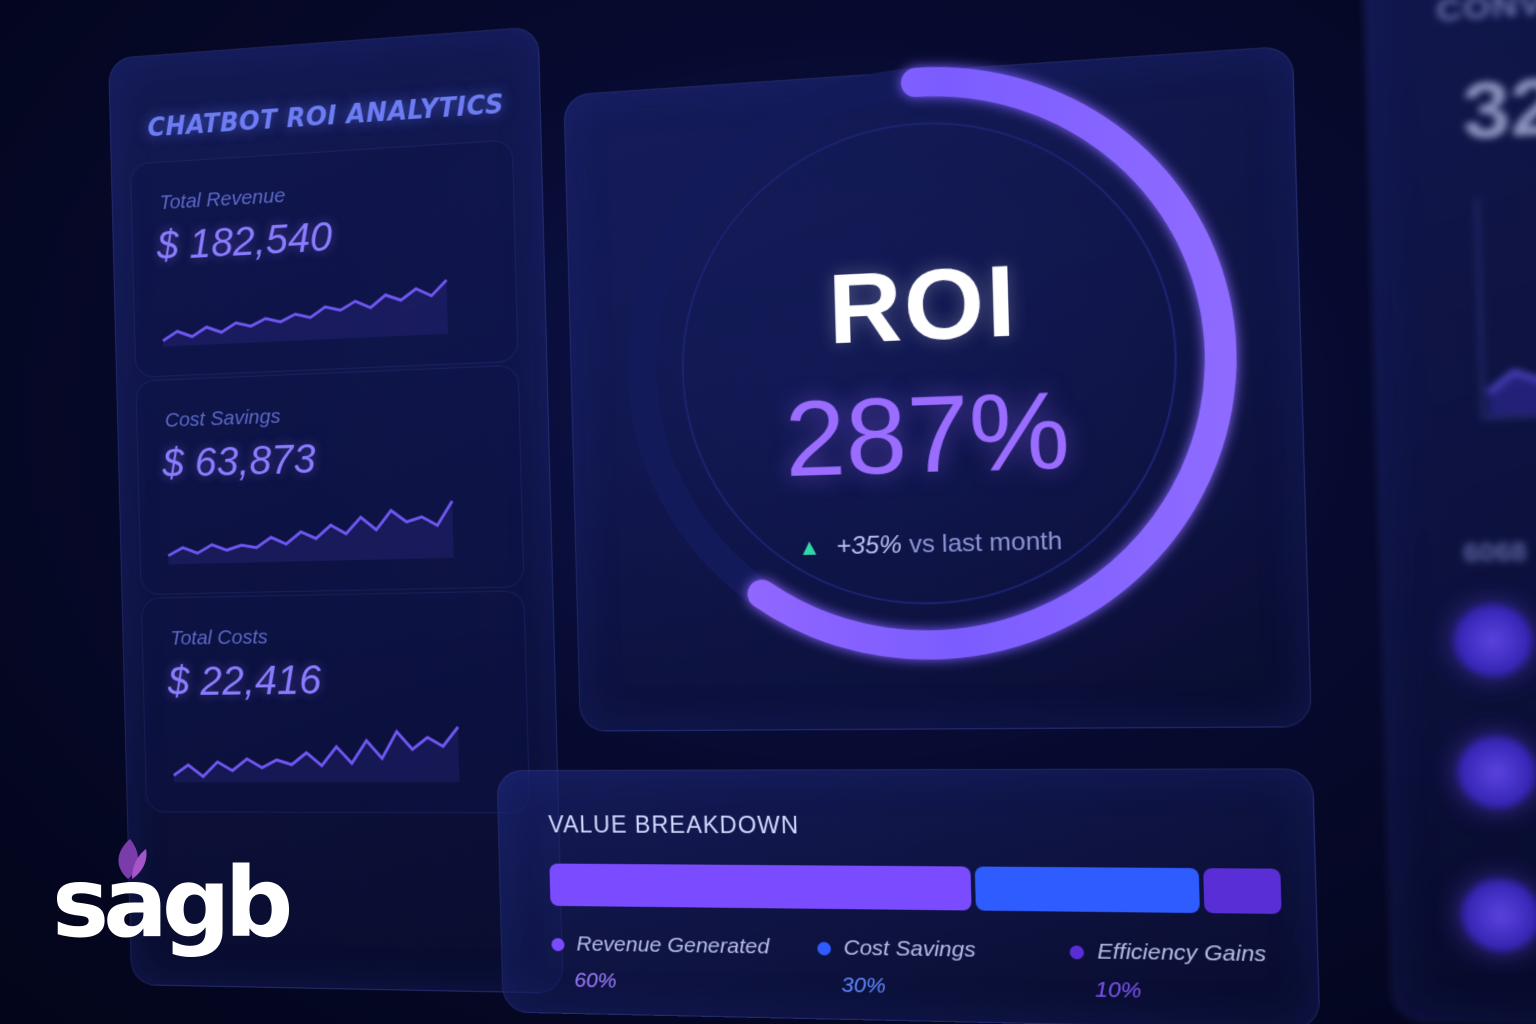 This screenshot has height=1024, width=1536. I want to click on metric-card-revenue: Total Revenue $ 182,540, so click(324, 258).